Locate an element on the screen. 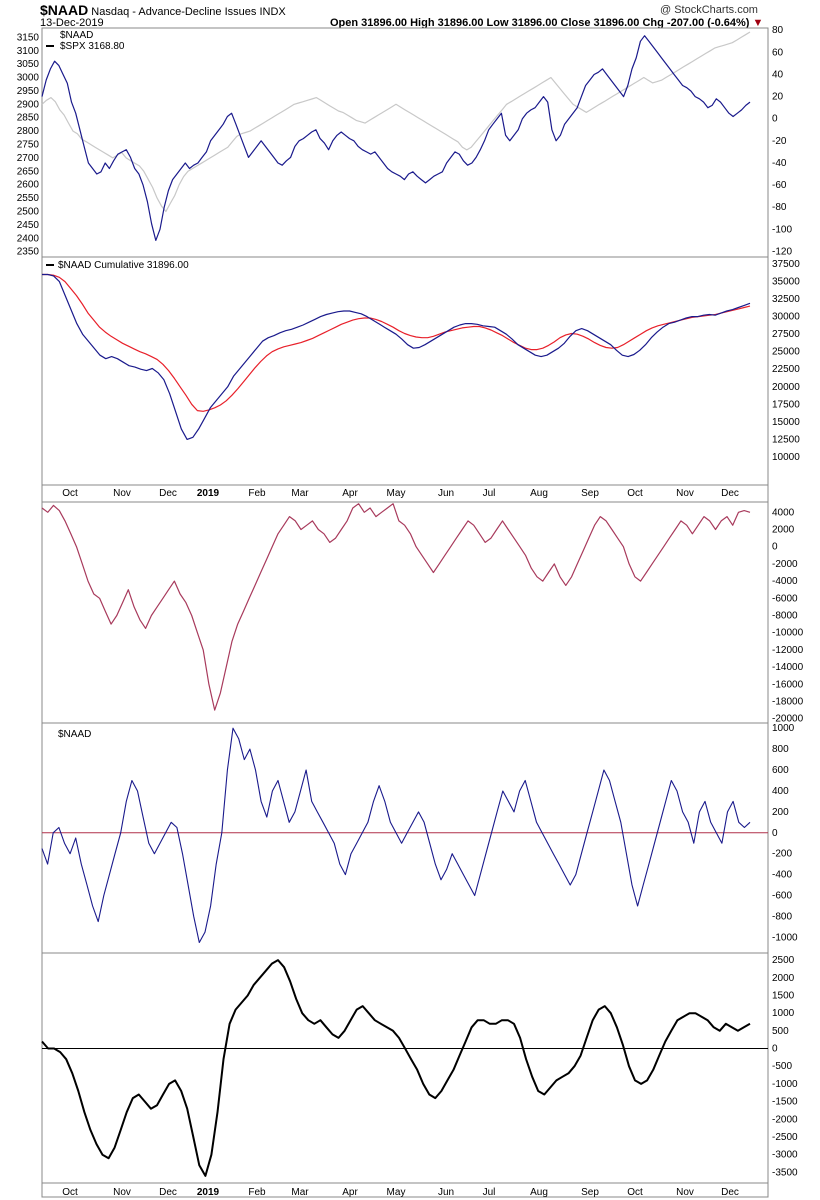 This screenshot has height=1200, width=820. legend-naad-daily: $NAAD is located at coordinates (74, 734).